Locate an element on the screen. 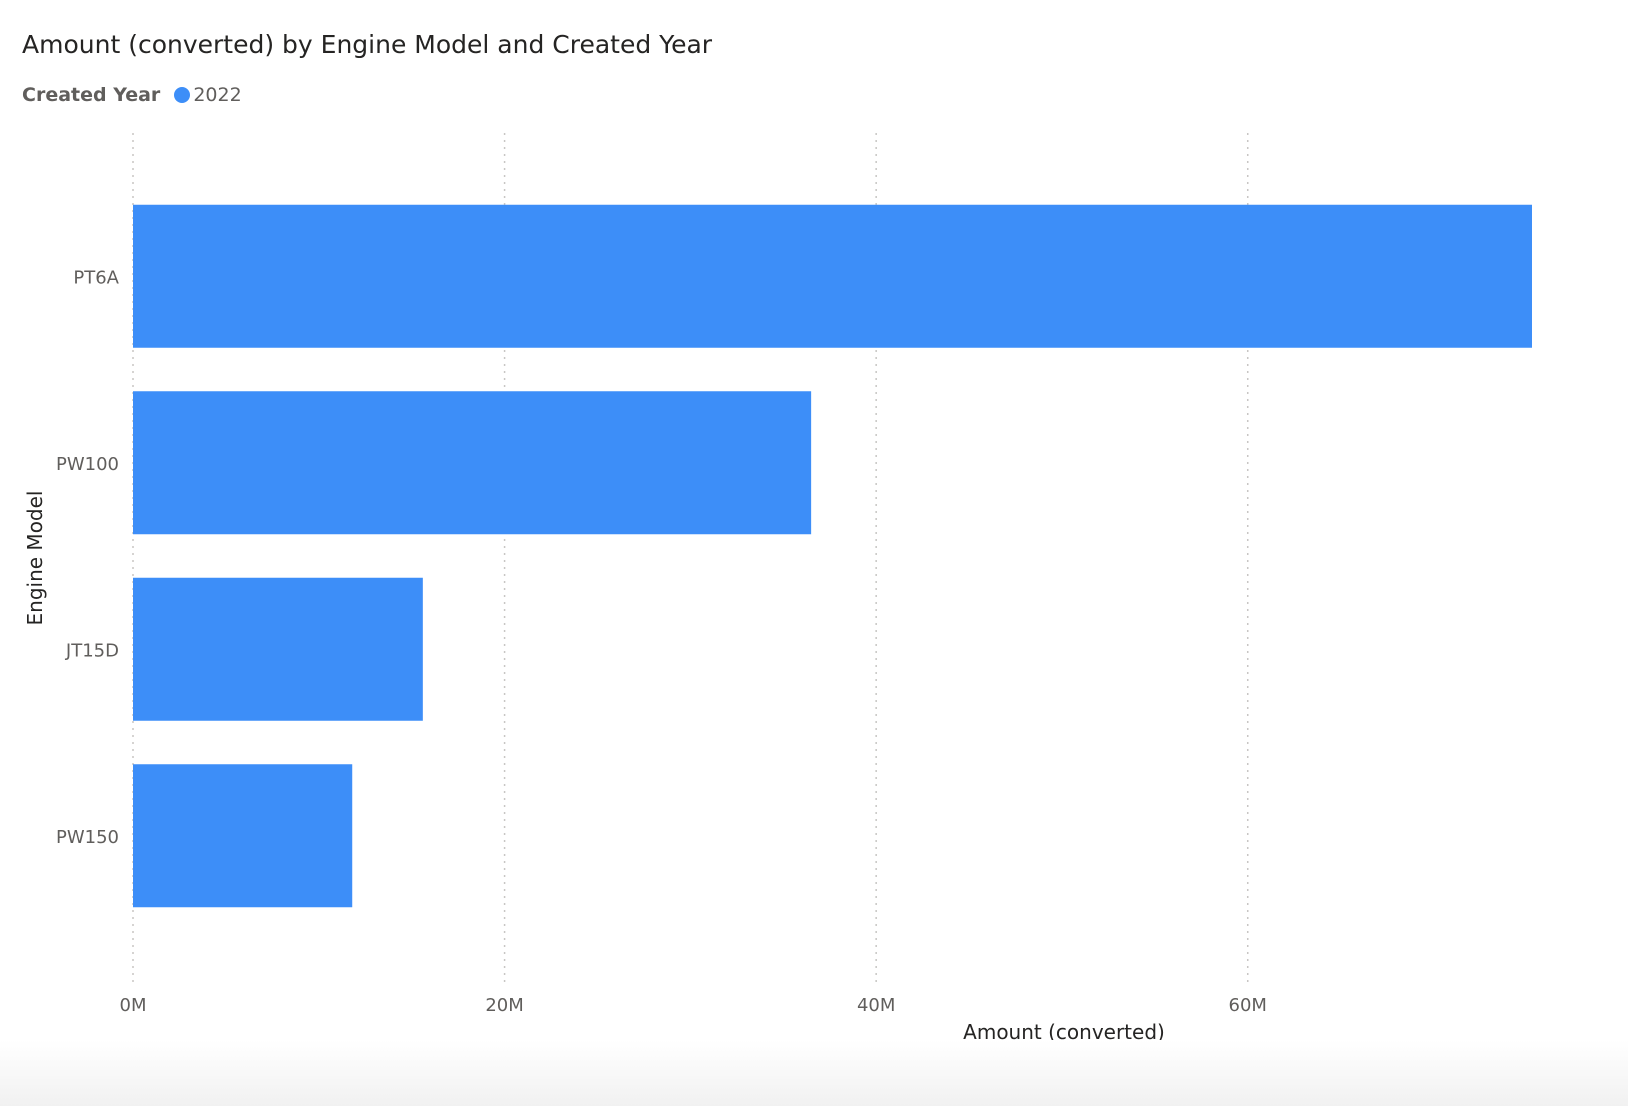 Image resolution: width=1628 pixels, height=1106 pixels. x-tick-labels: 0M 20M 40M 60M is located at coordinates (693, 1005).